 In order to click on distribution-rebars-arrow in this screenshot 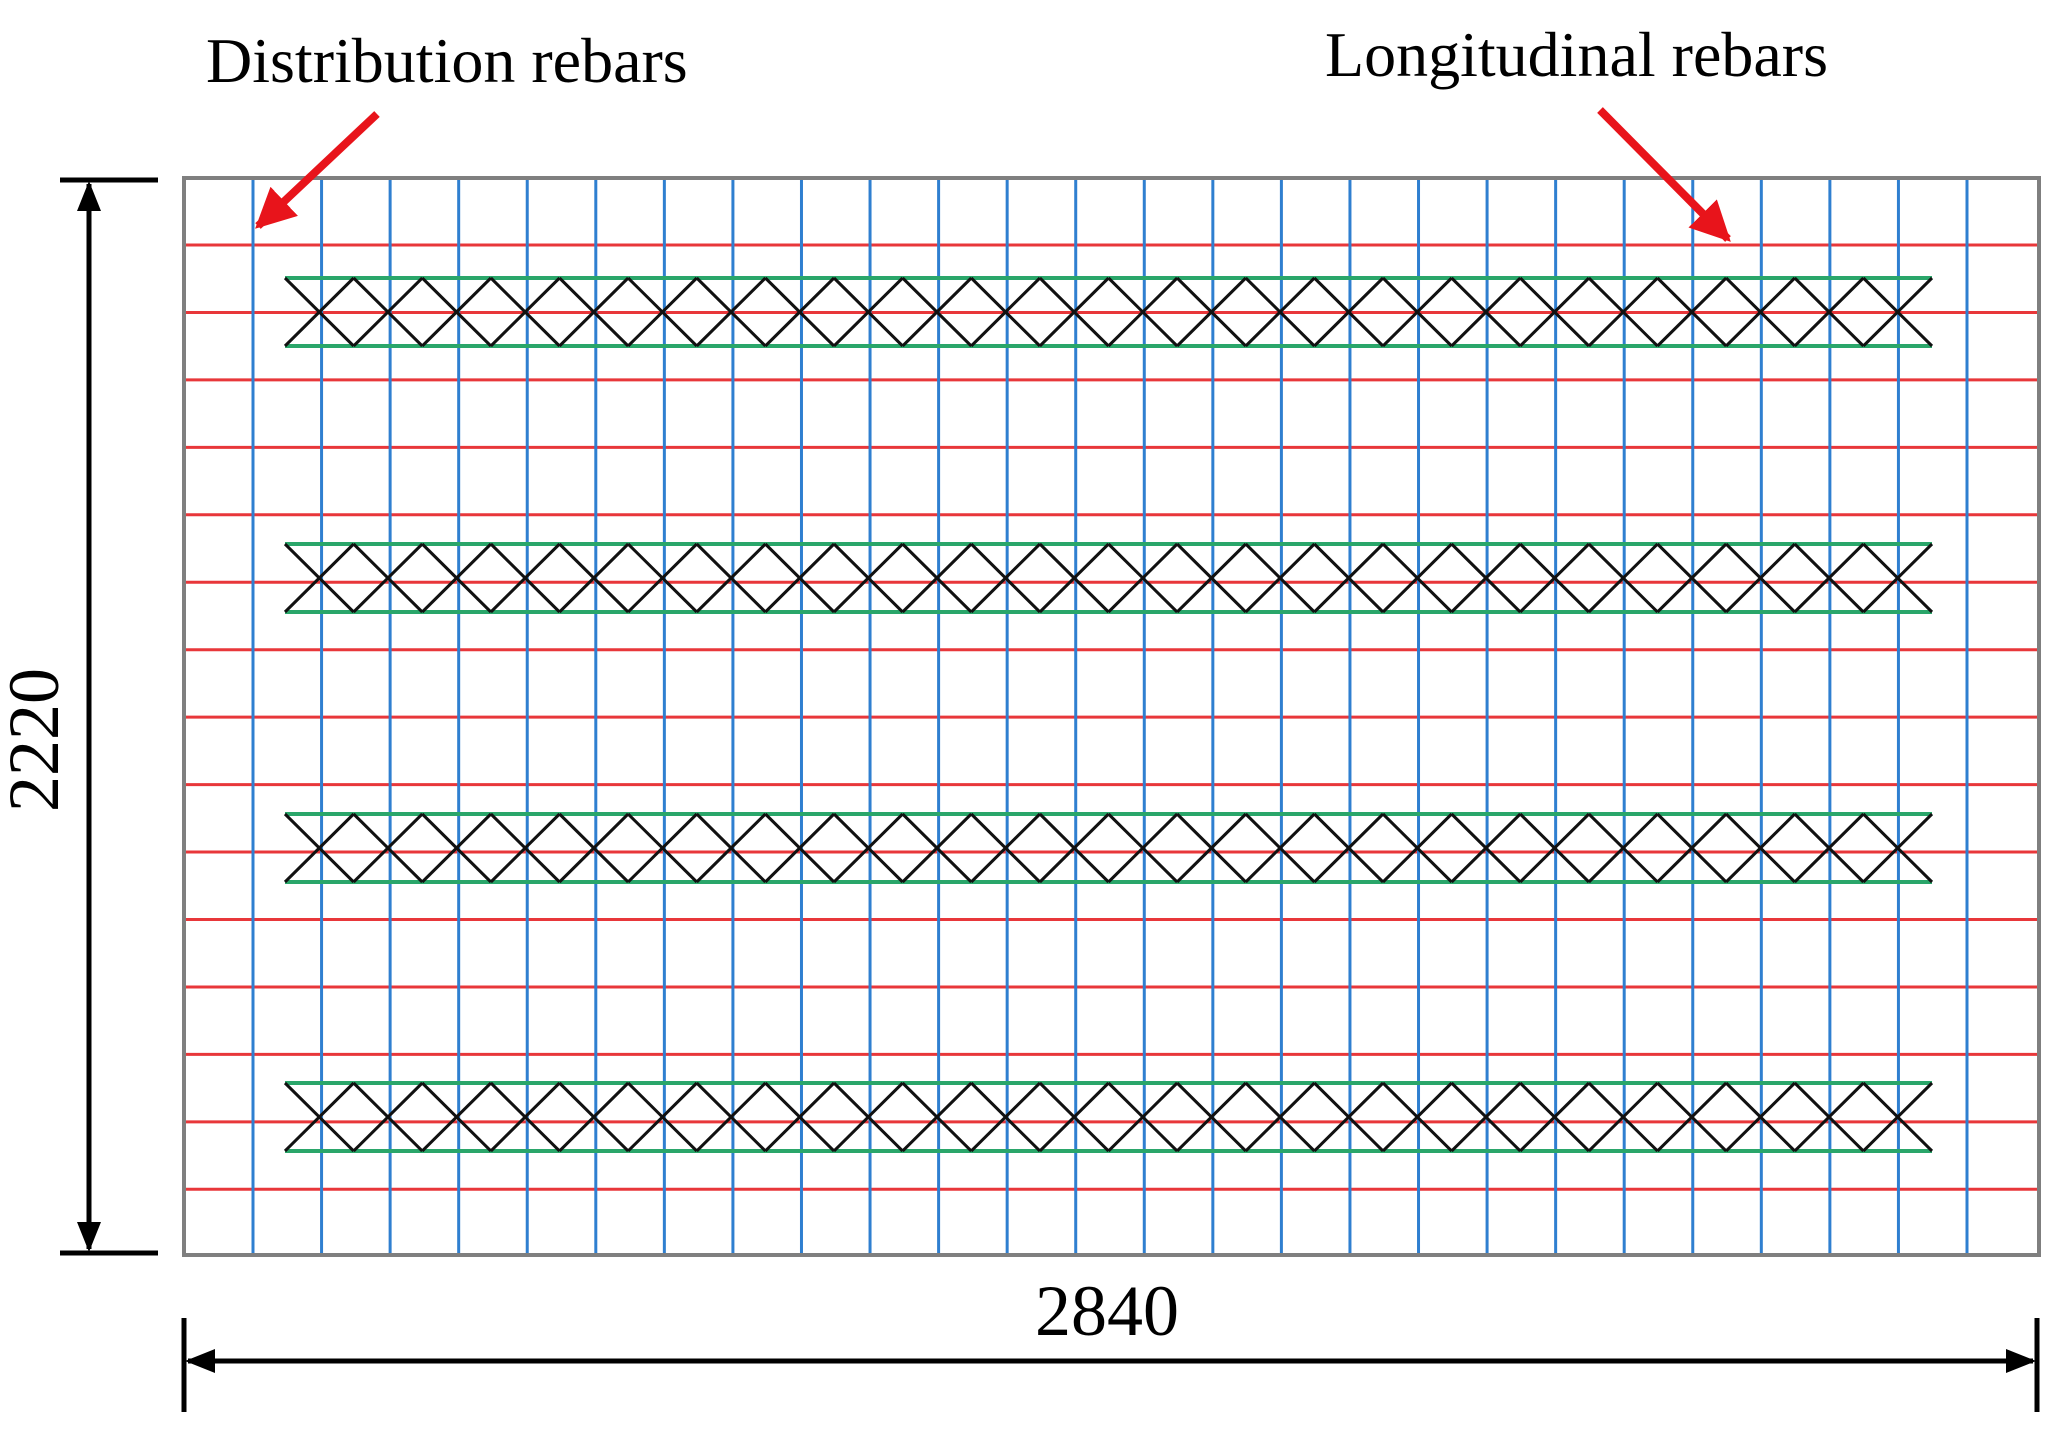, I will do `click(317, 170)`.